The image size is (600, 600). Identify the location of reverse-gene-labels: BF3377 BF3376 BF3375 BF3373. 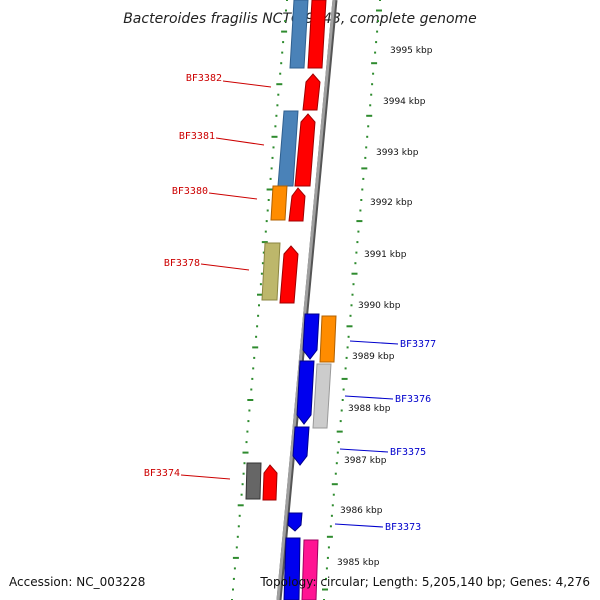
(385, 436).